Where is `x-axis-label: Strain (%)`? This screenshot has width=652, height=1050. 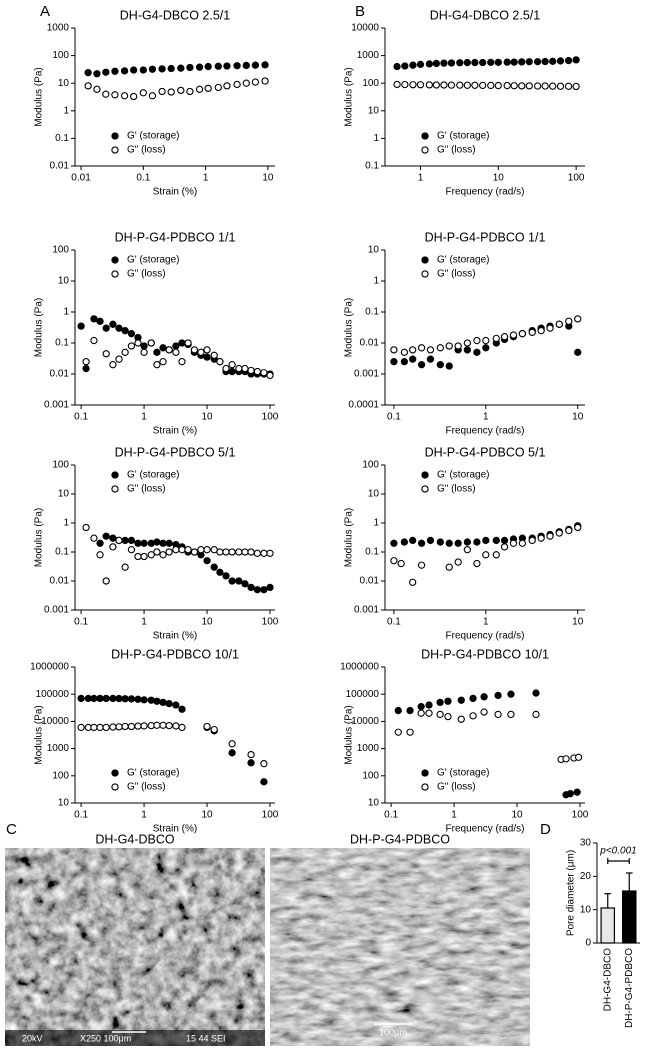
x-axis-label: Strain (%) is located at coordinates (175, 636).